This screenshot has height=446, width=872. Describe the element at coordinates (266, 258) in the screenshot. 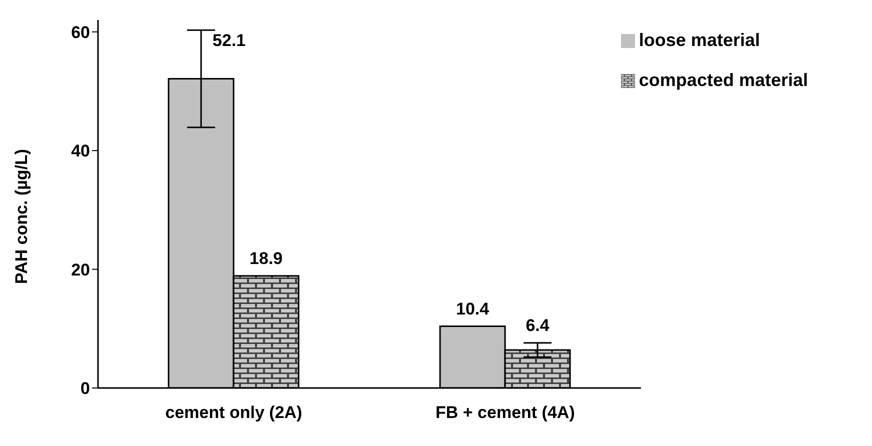

I see `data-label: 18.9` at that location.